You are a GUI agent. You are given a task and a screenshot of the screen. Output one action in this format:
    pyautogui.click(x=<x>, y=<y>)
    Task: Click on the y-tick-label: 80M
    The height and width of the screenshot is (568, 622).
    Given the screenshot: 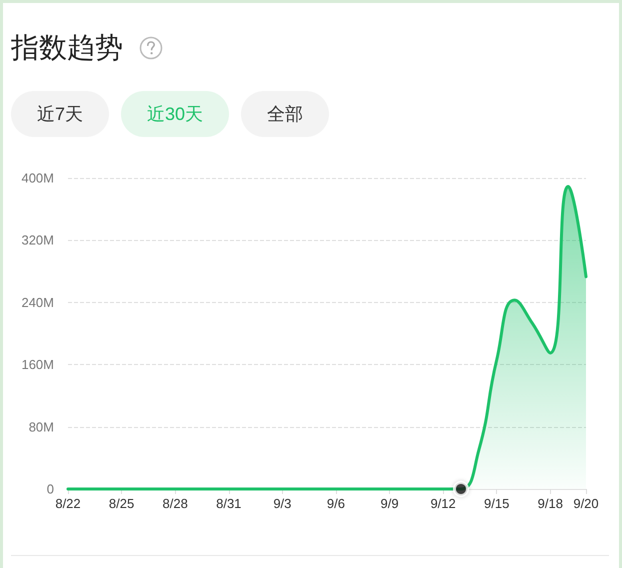 What is the action you would take?
    pyautogui.click(x=41, y=426)
    